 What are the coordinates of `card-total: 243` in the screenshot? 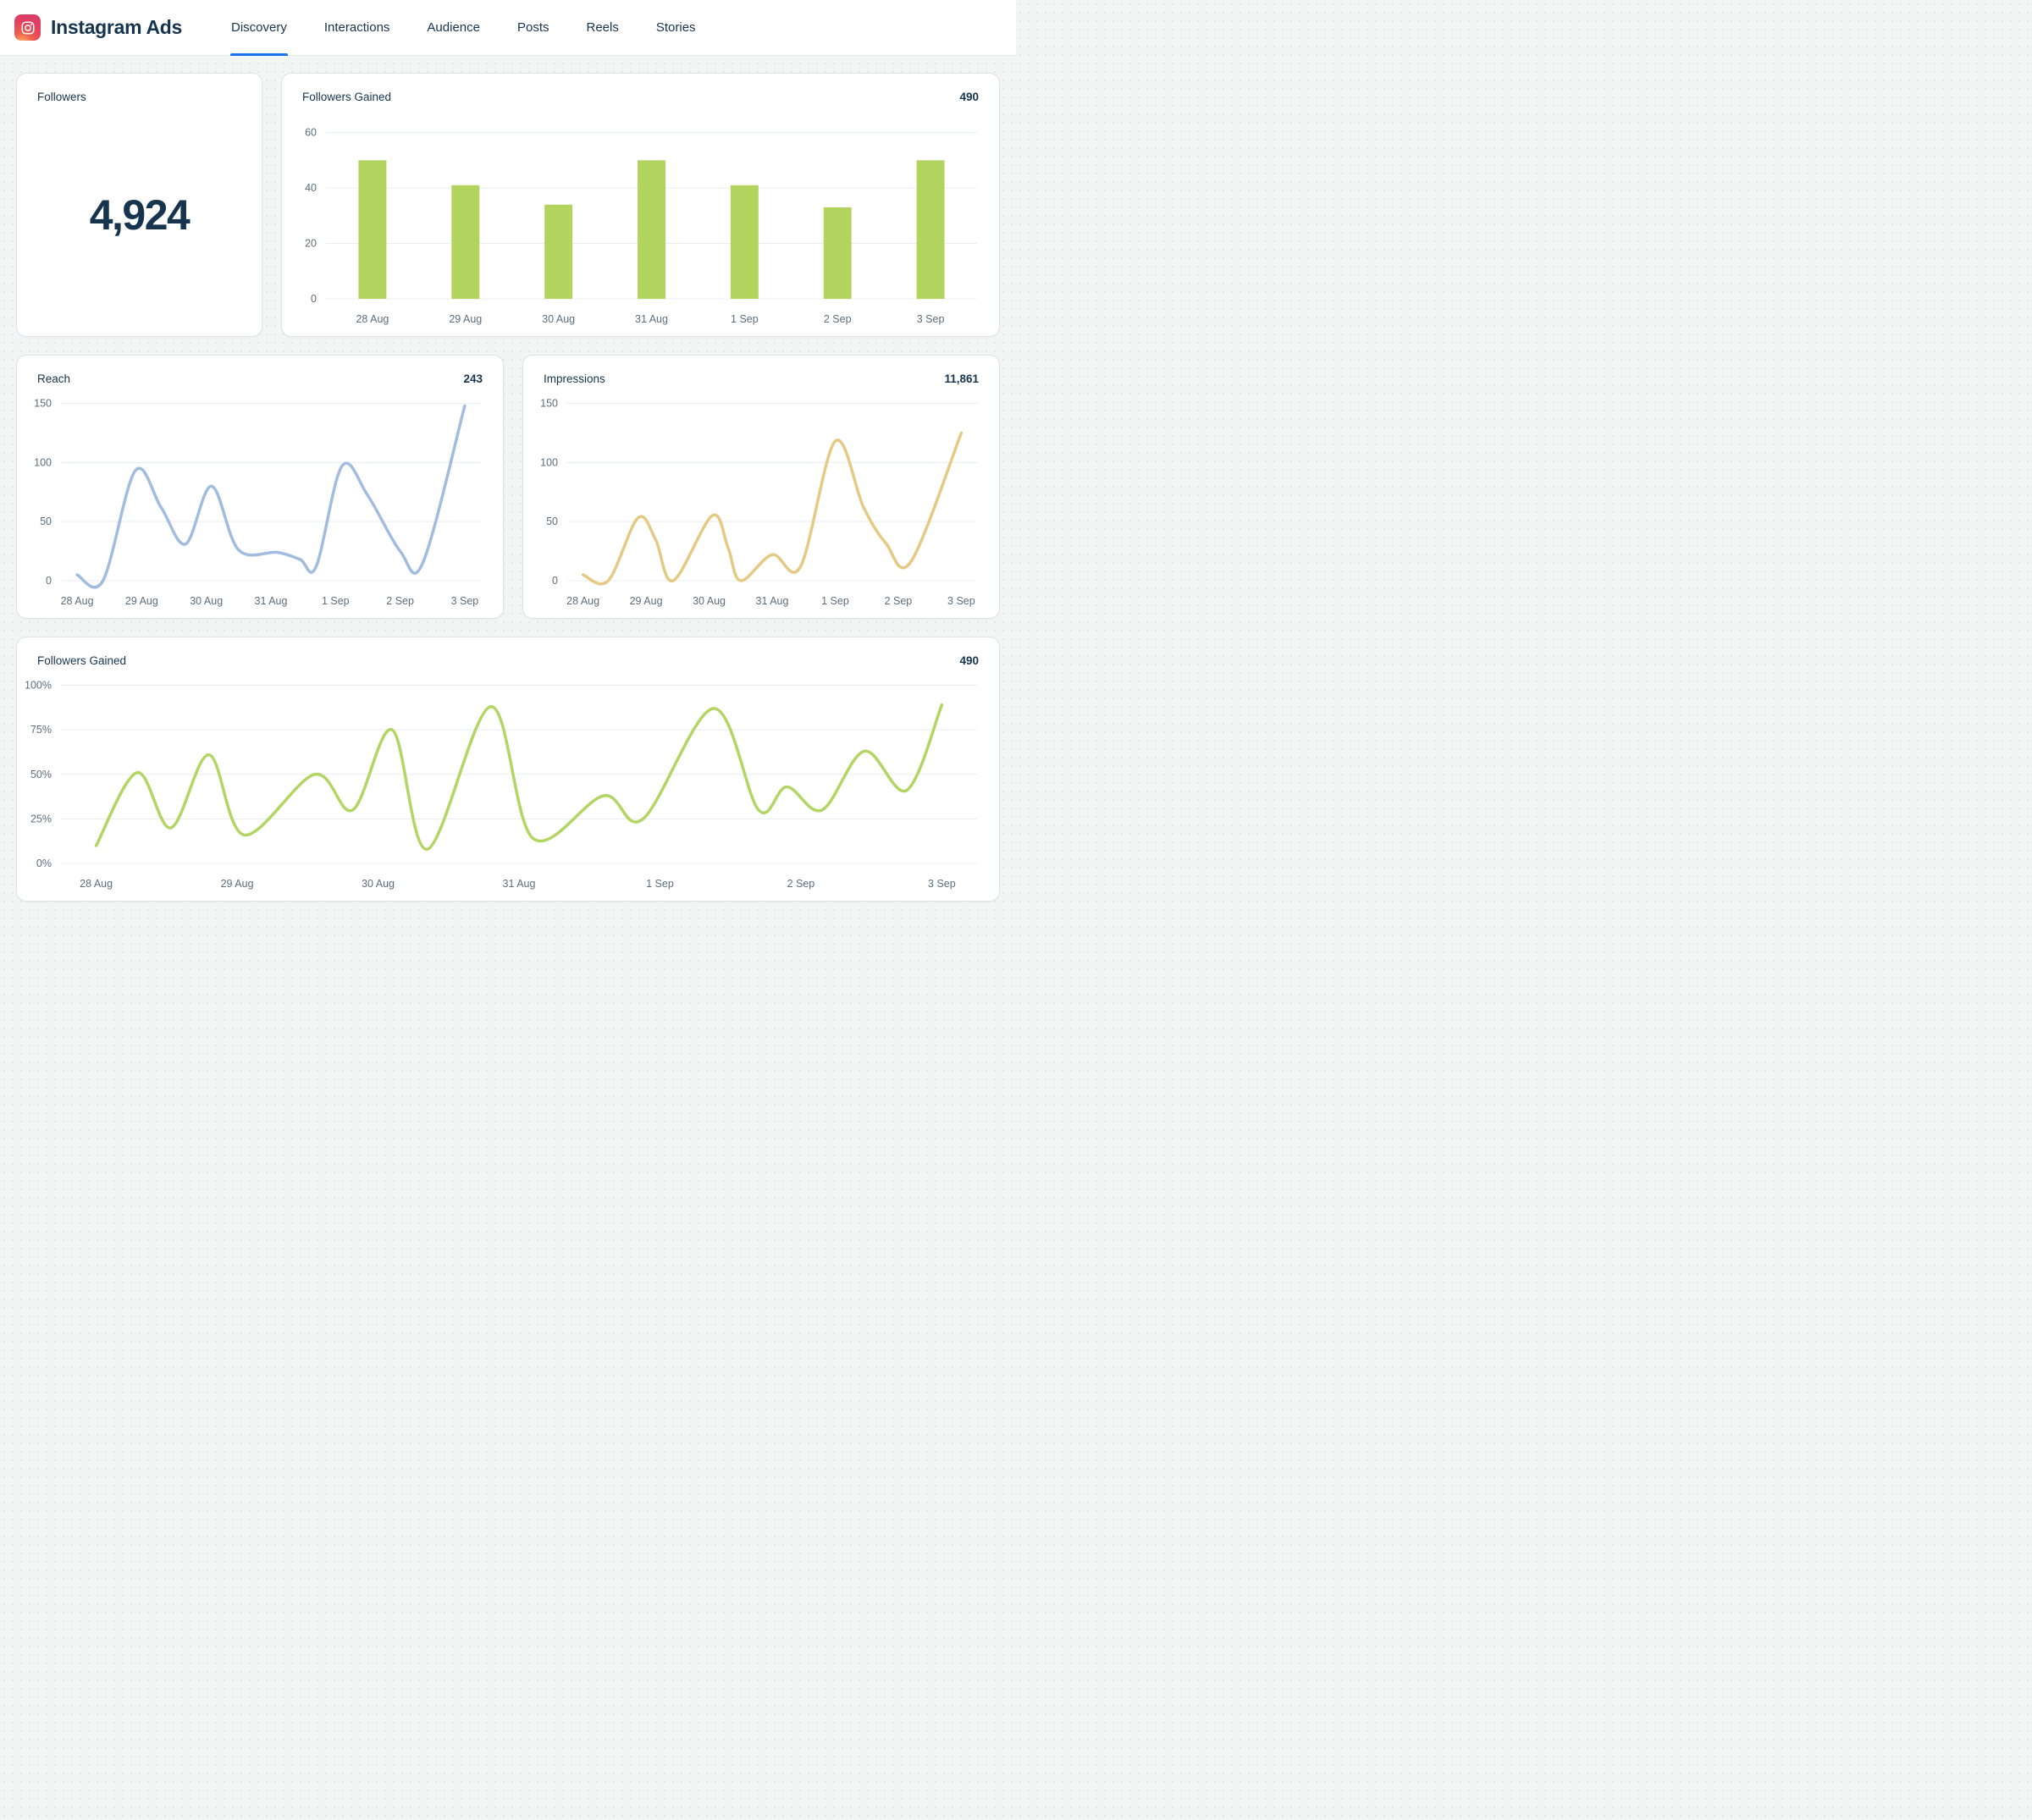 It's located at (473, 378).